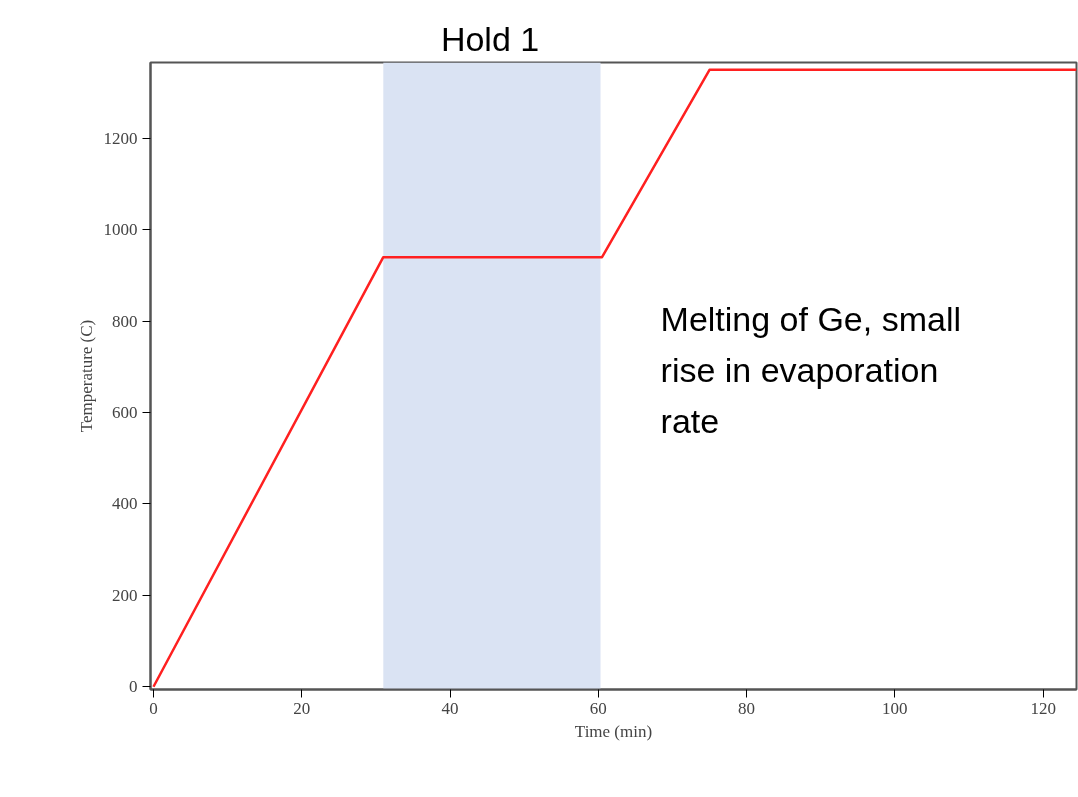 The image size is (1078, 797). What do you see at coordinates (133, 687) in the screenshot?
I see `y-tick-label: 0` at bounding box center [133, 687].